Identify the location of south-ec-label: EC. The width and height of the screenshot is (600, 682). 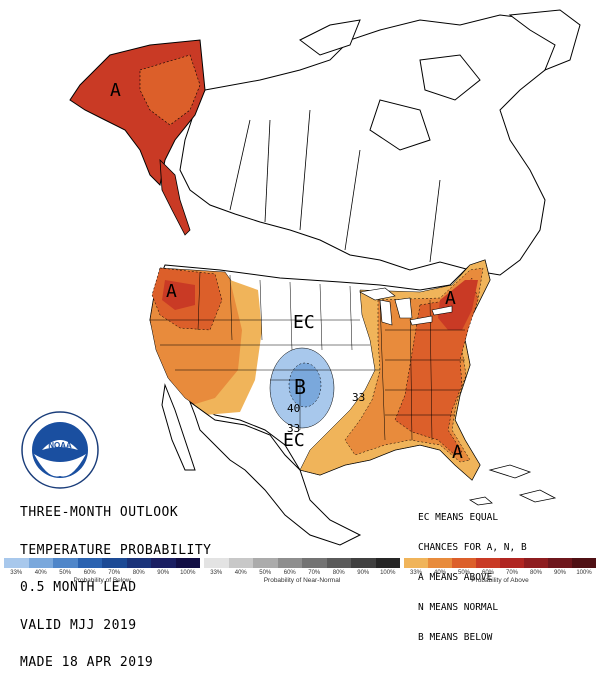
(294, 440).